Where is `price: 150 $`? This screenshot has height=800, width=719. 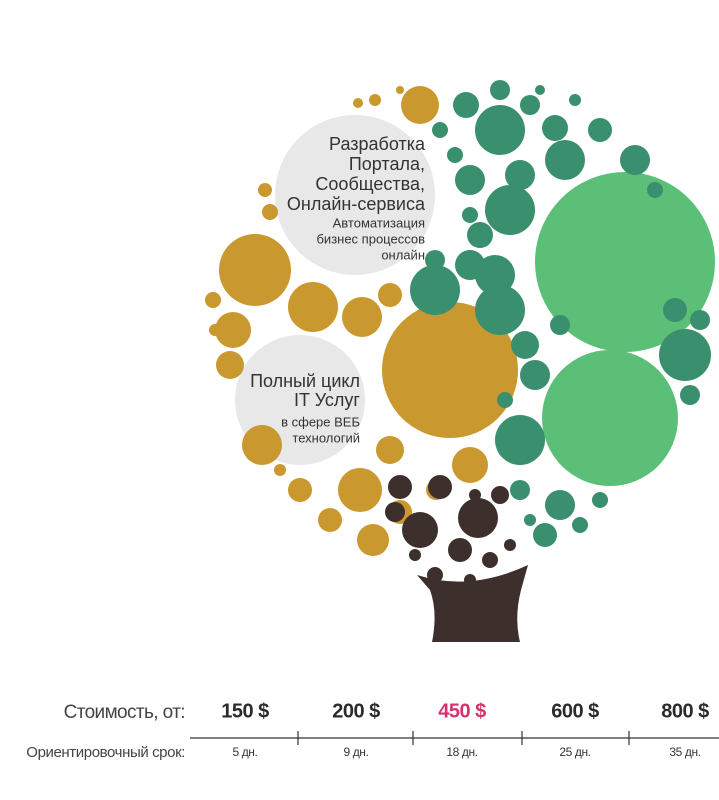
price: 150 $ is located at coordinates (245, 711).